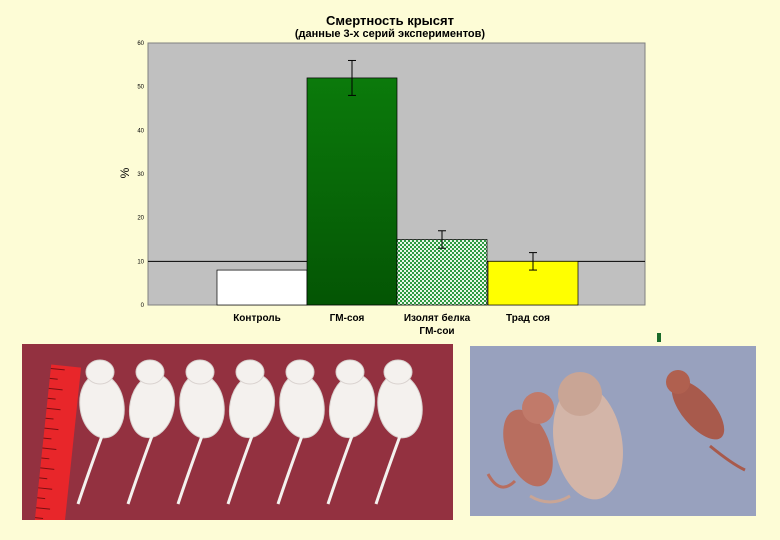 This screenshot has height=540, width=780. Describe the element at coordinates (140, 88) in the screenshot. I see `y-tick-label: 50` at that location.